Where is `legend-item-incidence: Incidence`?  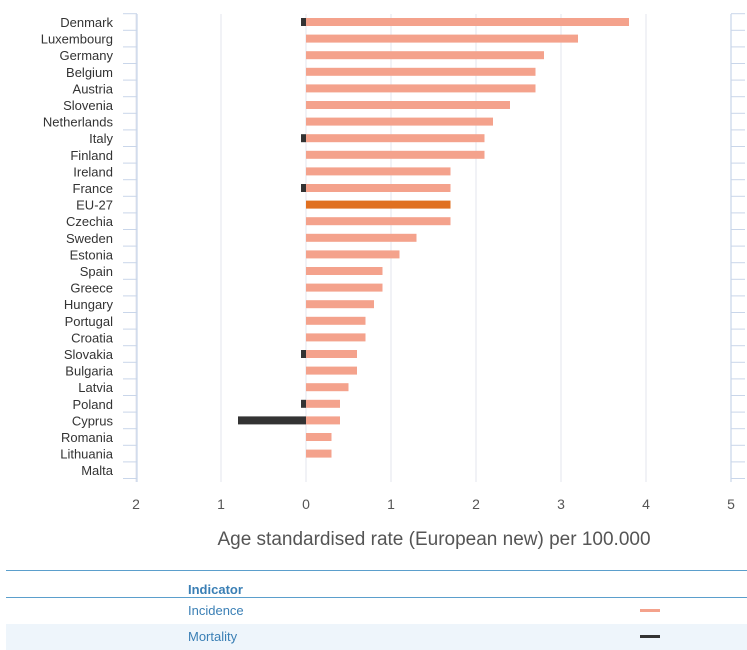
legend-item-incidence: Incidence is located at coordinates (376, 611).